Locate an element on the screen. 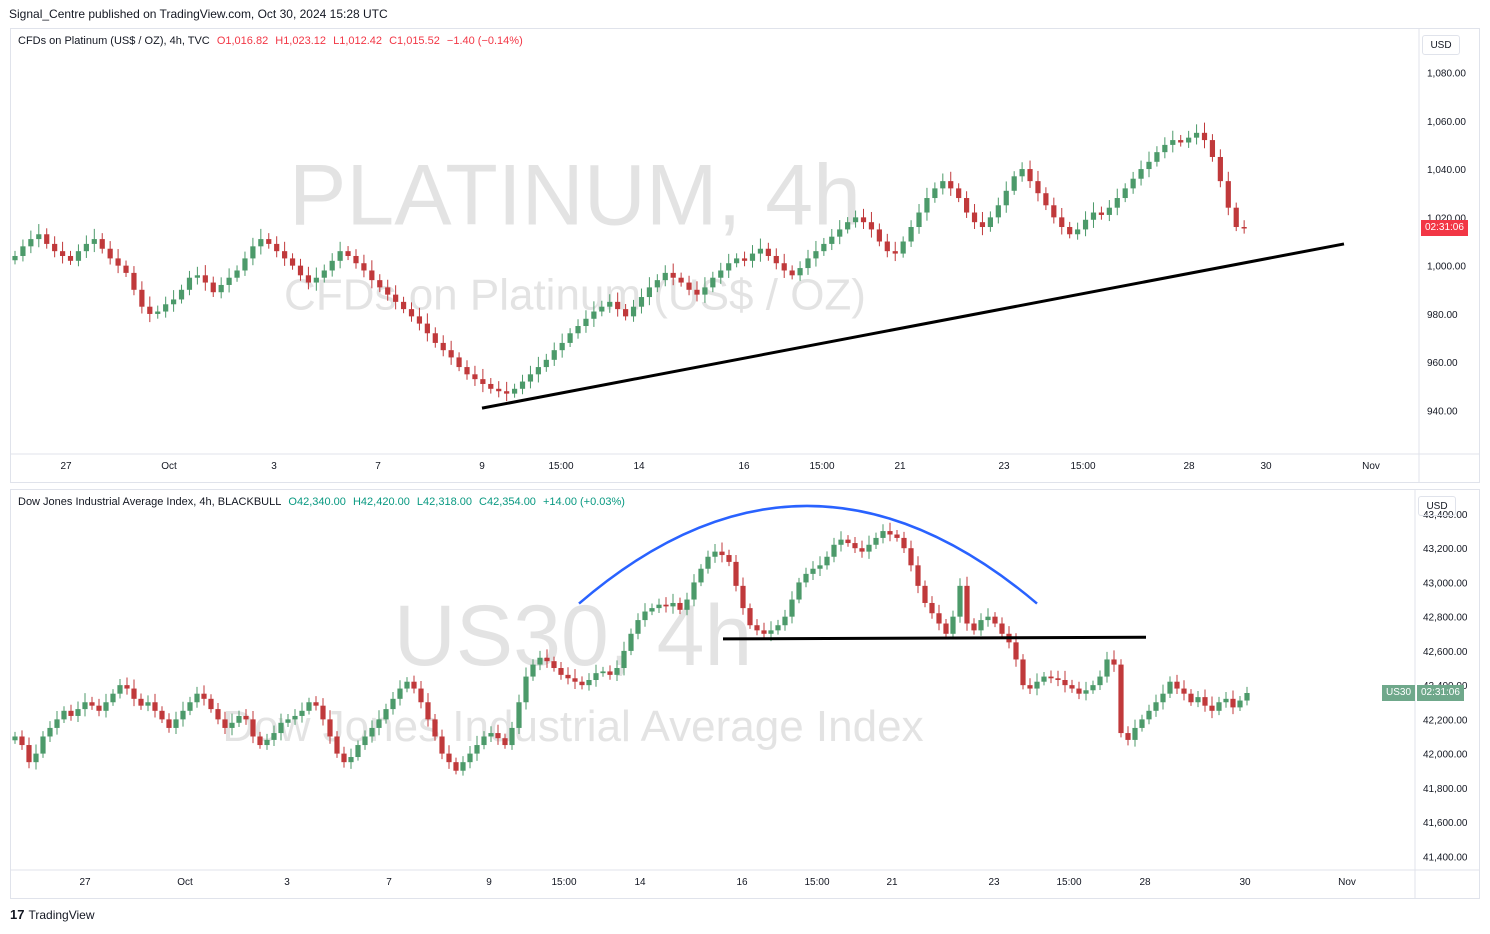 This screenshot has height=934, width=1490. symbol-title: CFDs on Platinum (US$ / OZ), 4h, TVC is located at coordinates (114, 41).